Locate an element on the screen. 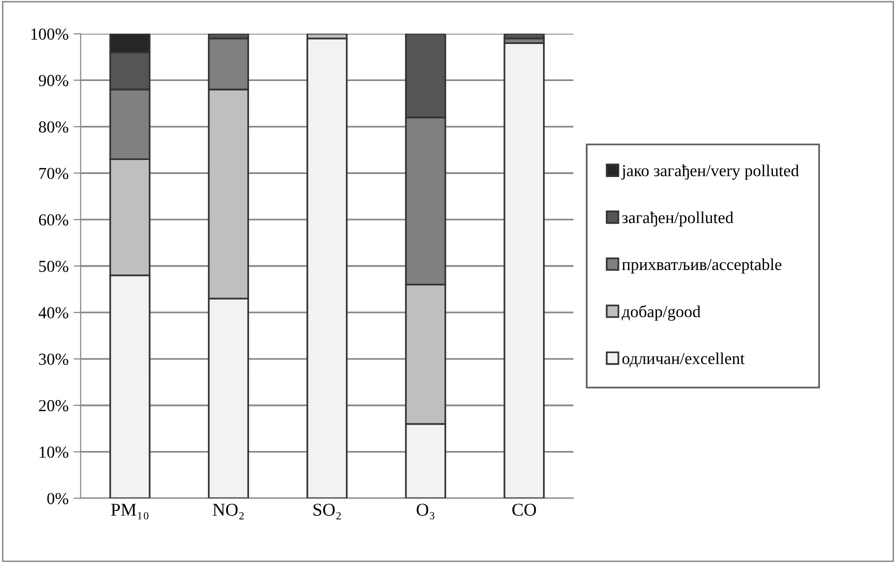 The height and width of the screenshot is (563, 896). y-tick-label: 90% is located at coordinates (53, 80).